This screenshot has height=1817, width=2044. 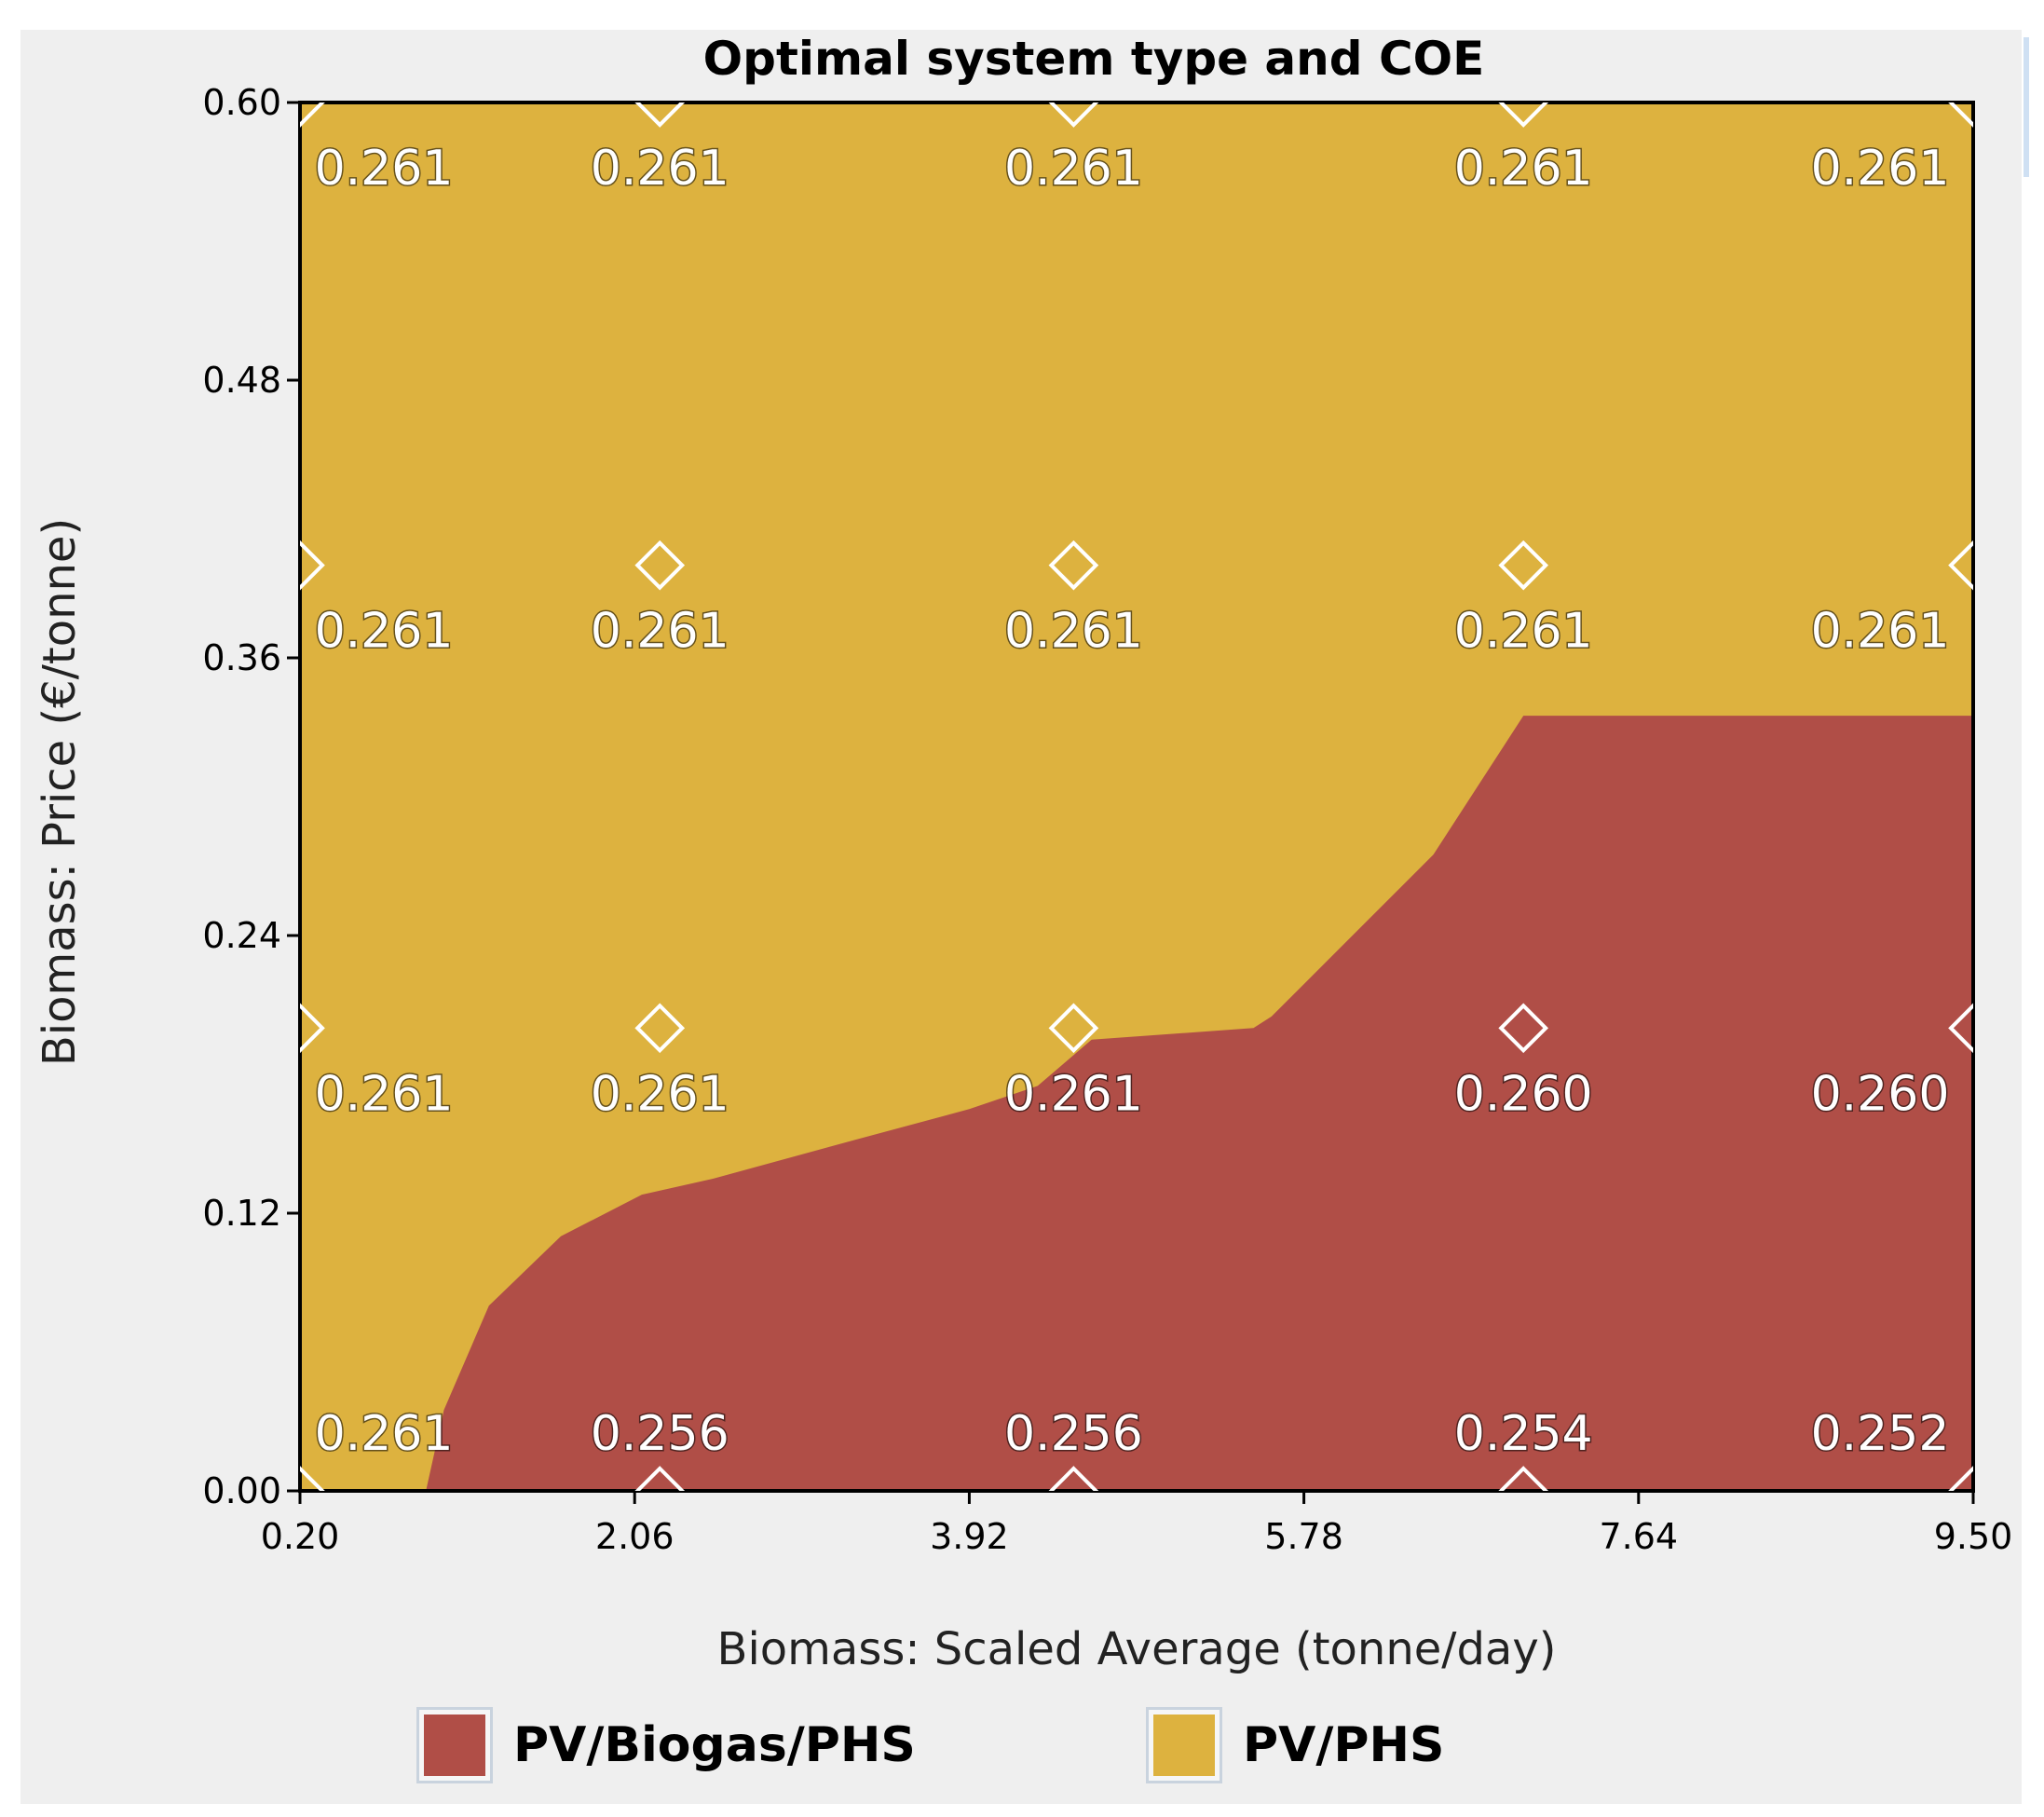 I want to click on chart-title: Optimal system type and COE, so click(x=1094, y=59).